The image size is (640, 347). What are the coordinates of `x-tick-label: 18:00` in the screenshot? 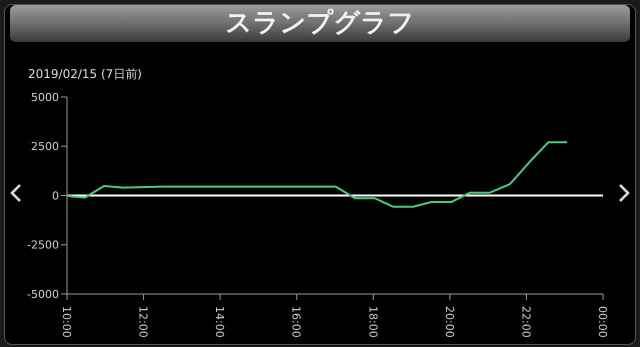 It's located at (373, 322).